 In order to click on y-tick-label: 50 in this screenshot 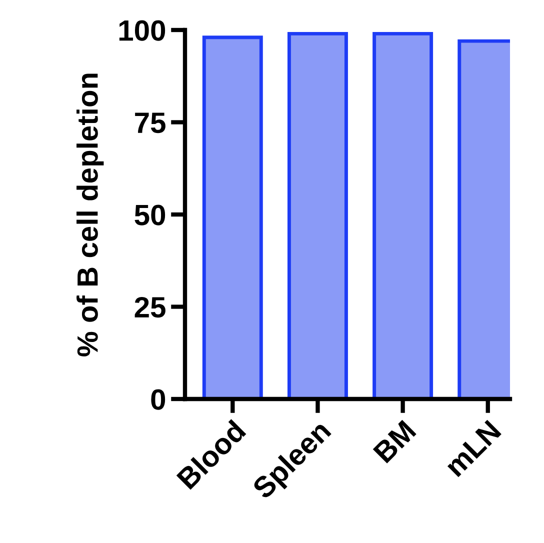, I will do `click(150, 215)`.